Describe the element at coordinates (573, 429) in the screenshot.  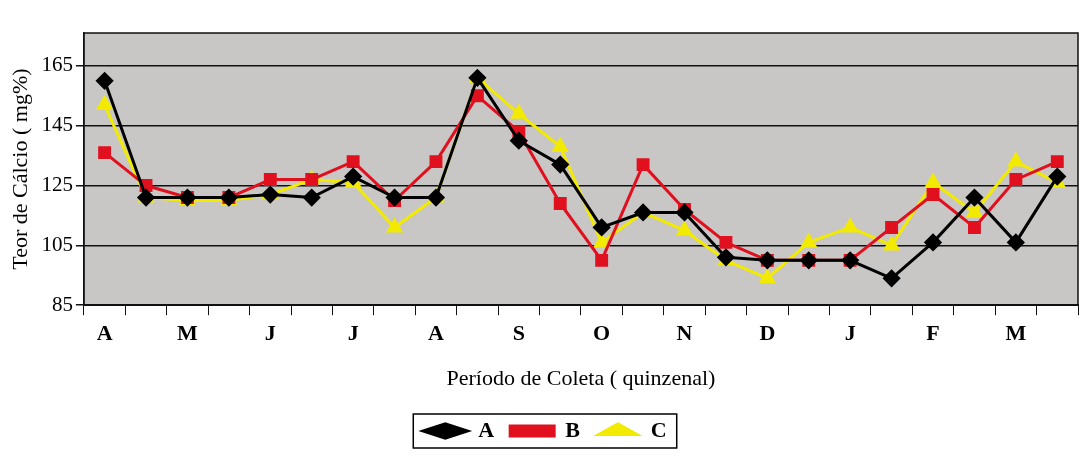
I see `legend-label: B` at that location.